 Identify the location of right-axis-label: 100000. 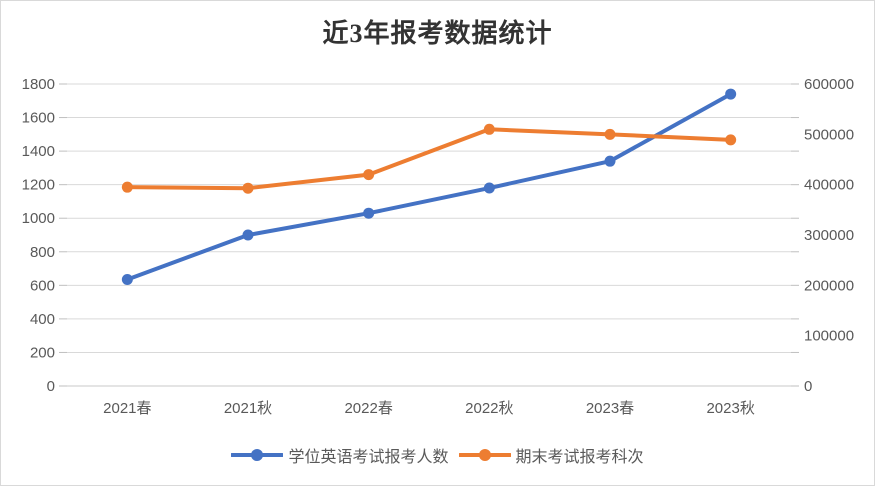
(829, 336).